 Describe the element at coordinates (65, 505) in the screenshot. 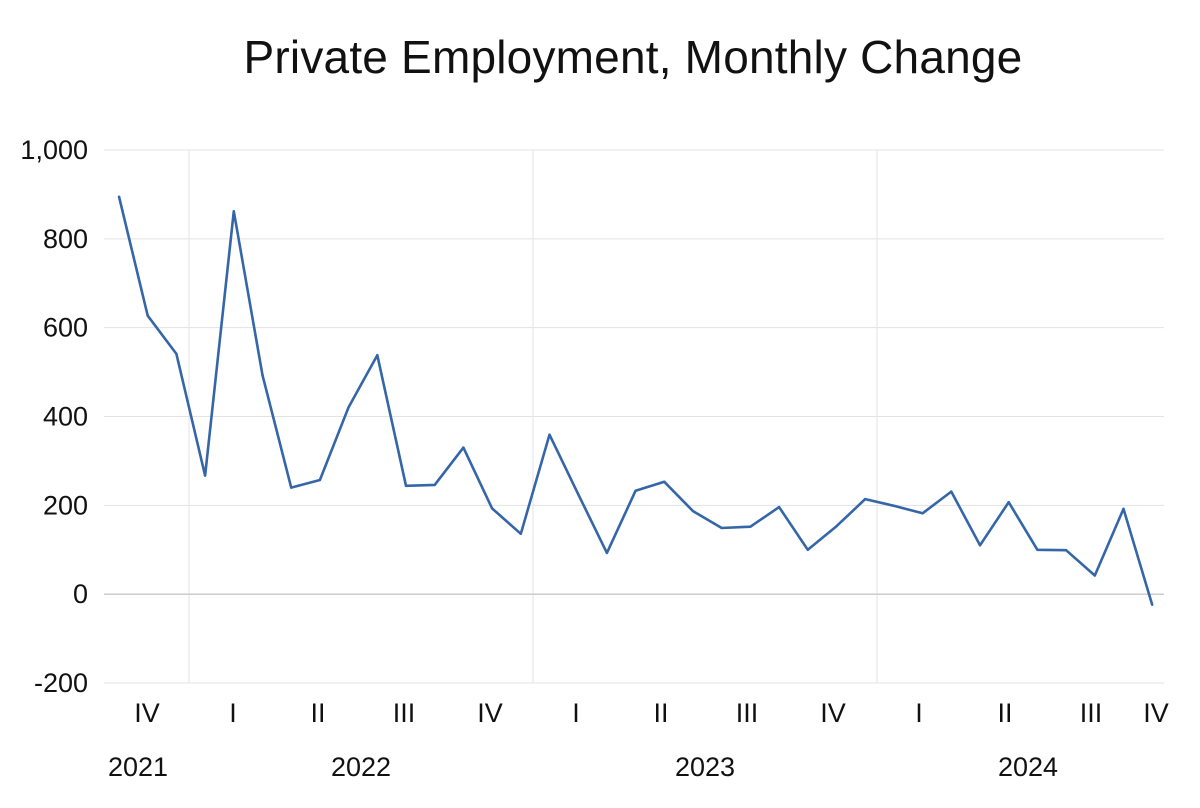

I see `y-tick-label: 200` at that location.